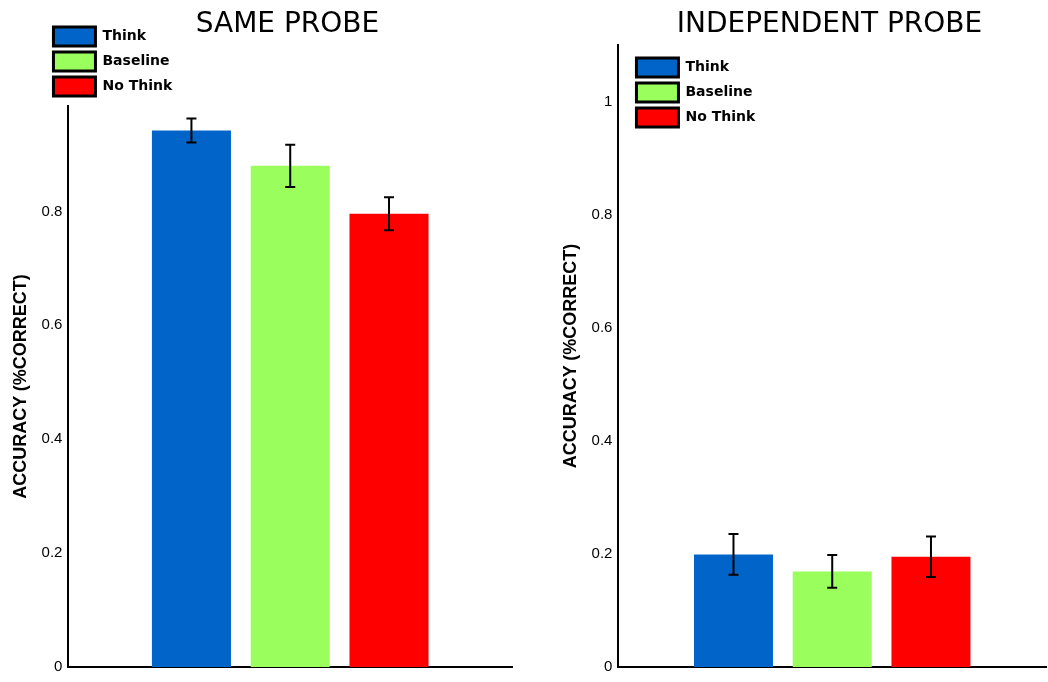 This screenshot has height=682, width=1048. I want to click on chart-title: INDEPENDENT PROBE, so click(829, 22).